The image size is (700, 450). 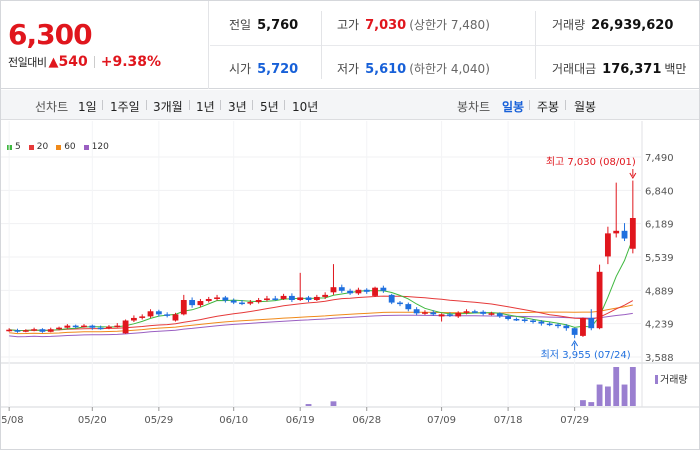 I want to click on legend-ma60: 60, so click(x=66, y=147).